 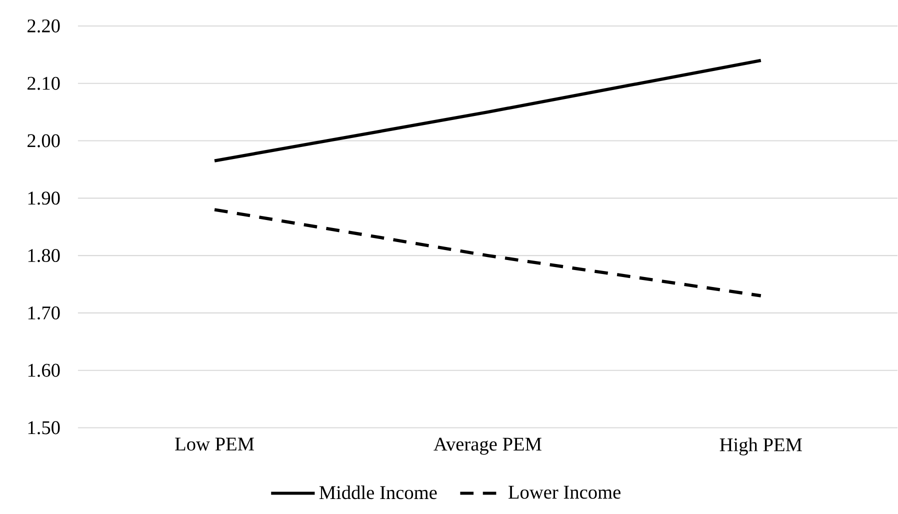 I want to click on legend-label: Lower Income, so click(x=564, y=492).